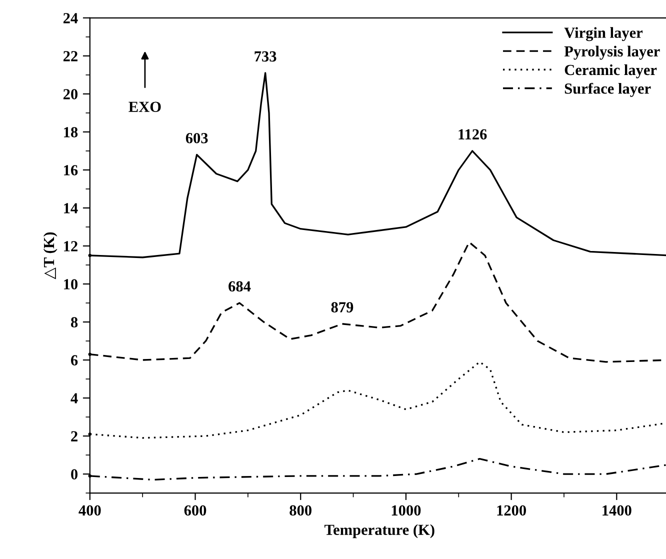 This screenshot has width=666, height=559. Describe the element at coordinates (617, 510) in the screenshot. I see `x-tick-label: 1400` at that location.